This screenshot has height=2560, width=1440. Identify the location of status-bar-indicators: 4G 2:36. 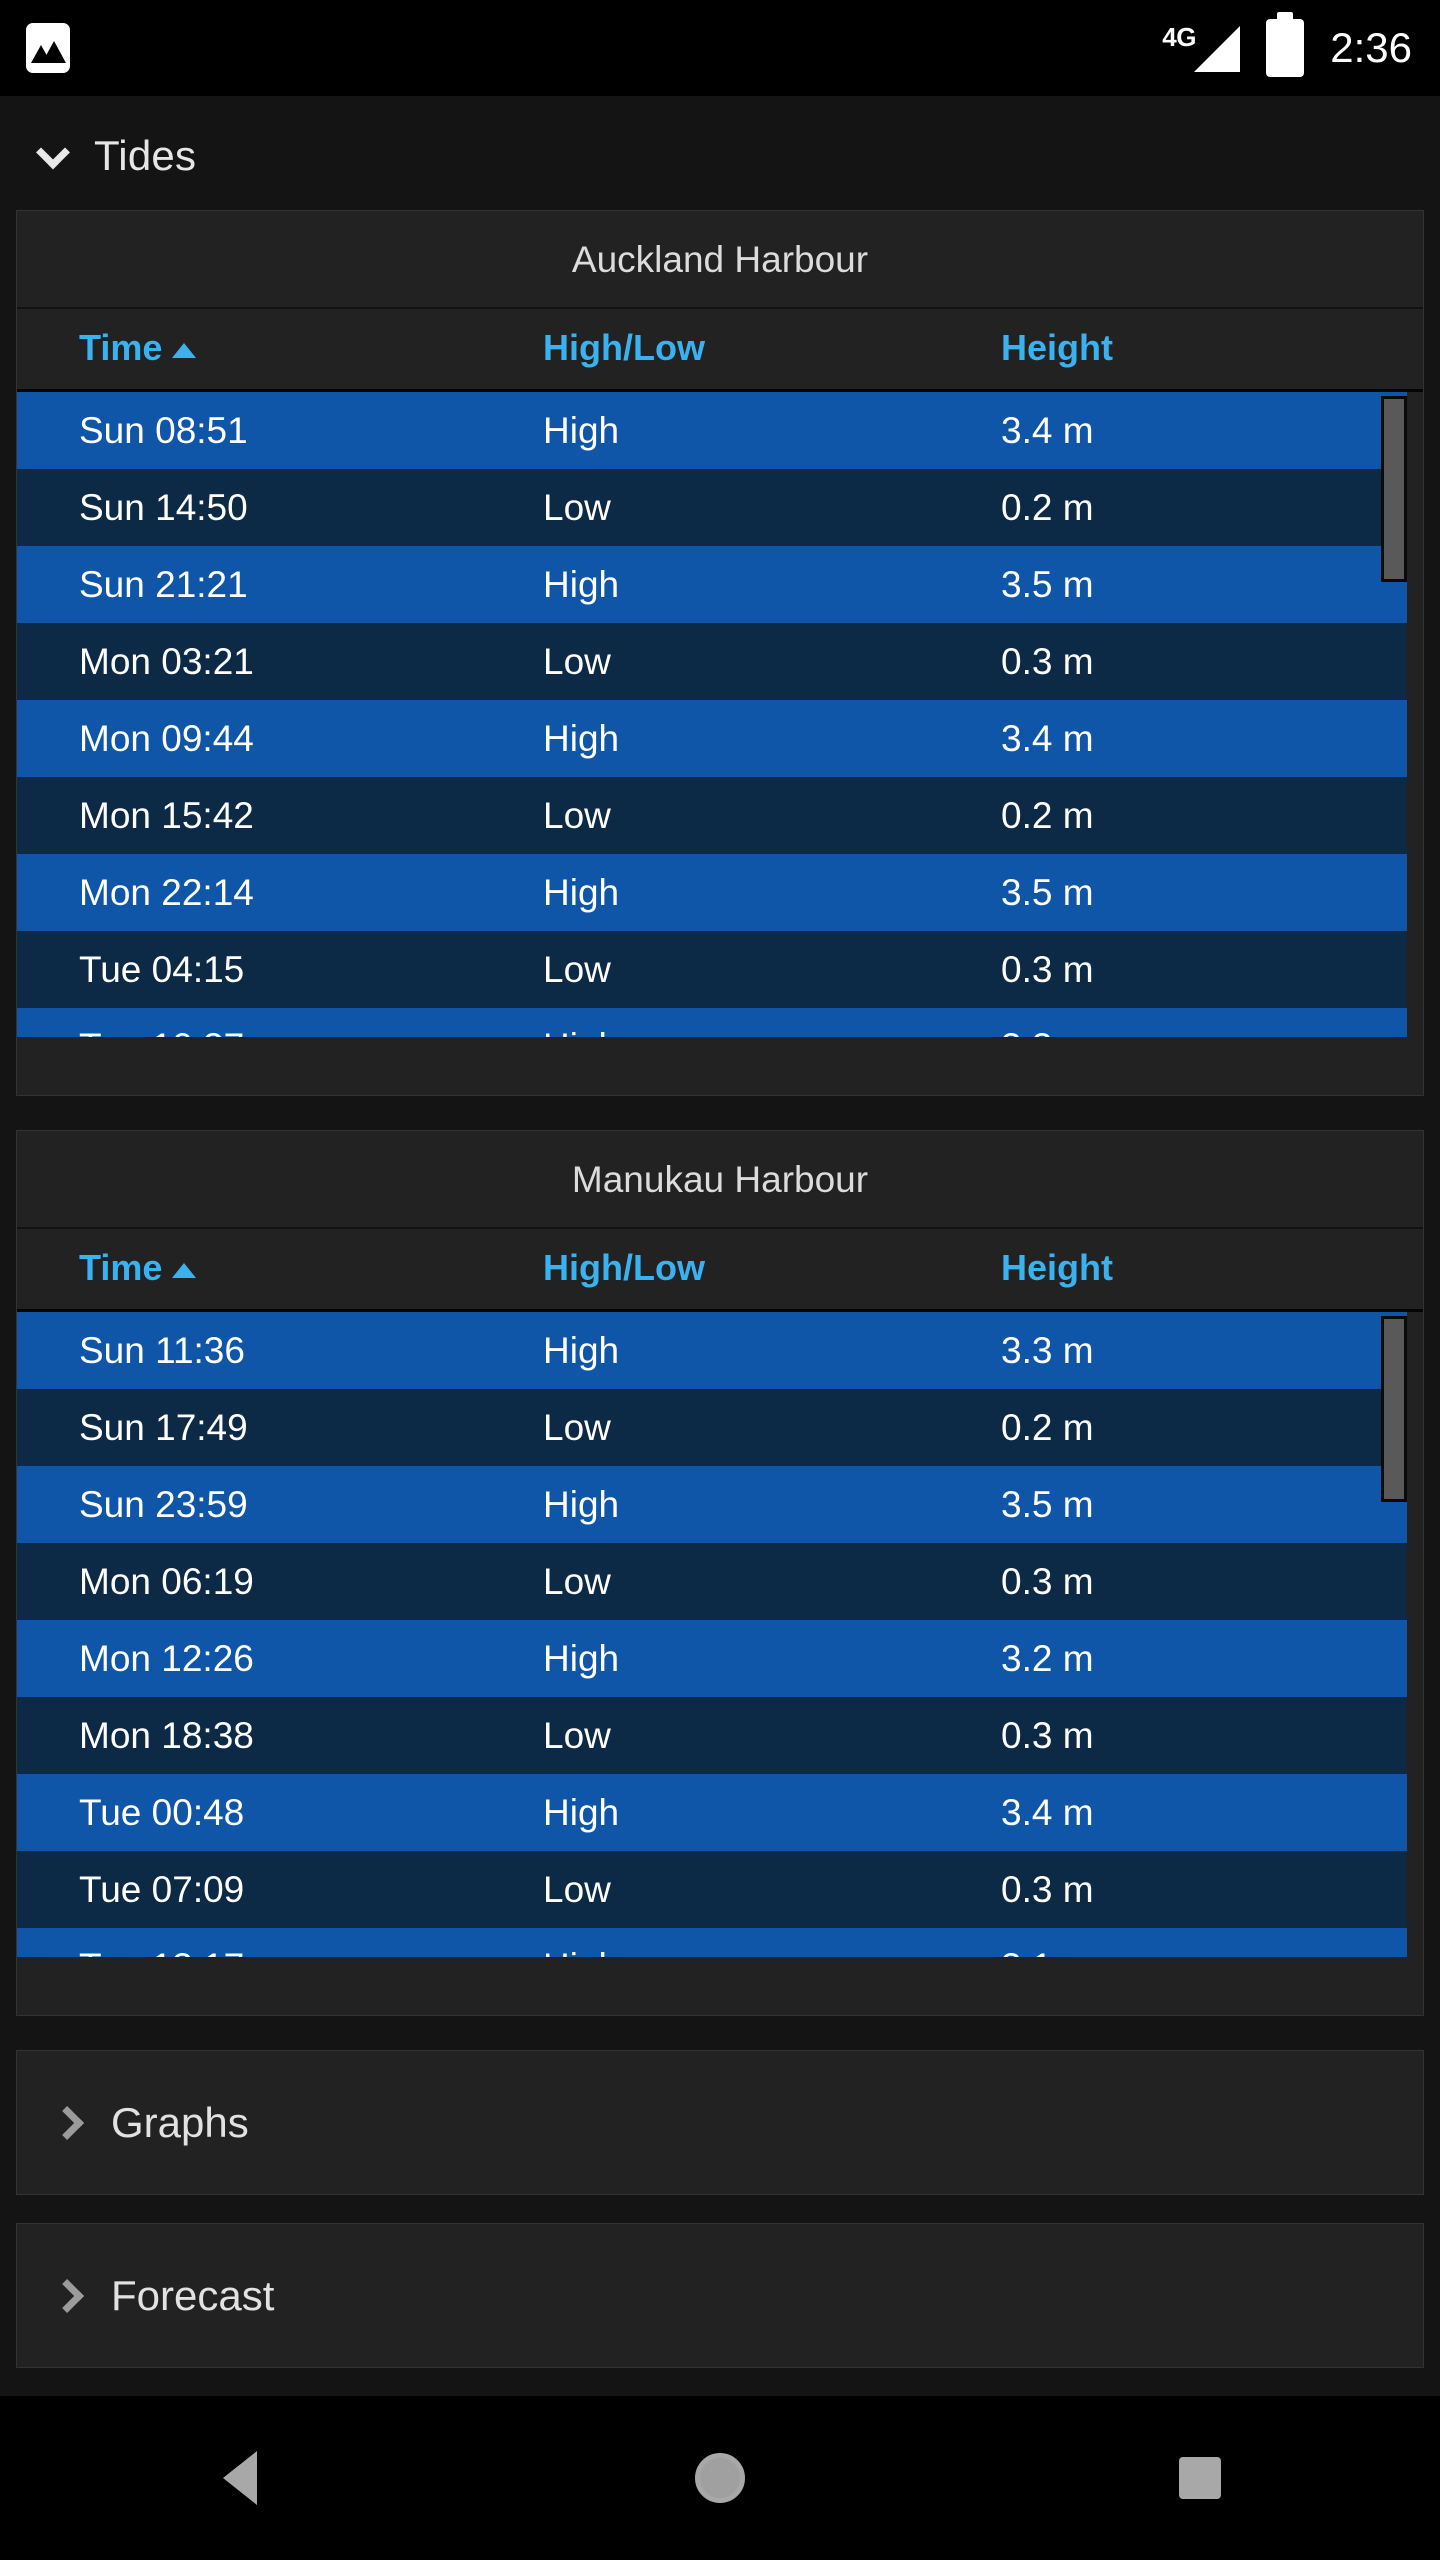
(1287, 44).